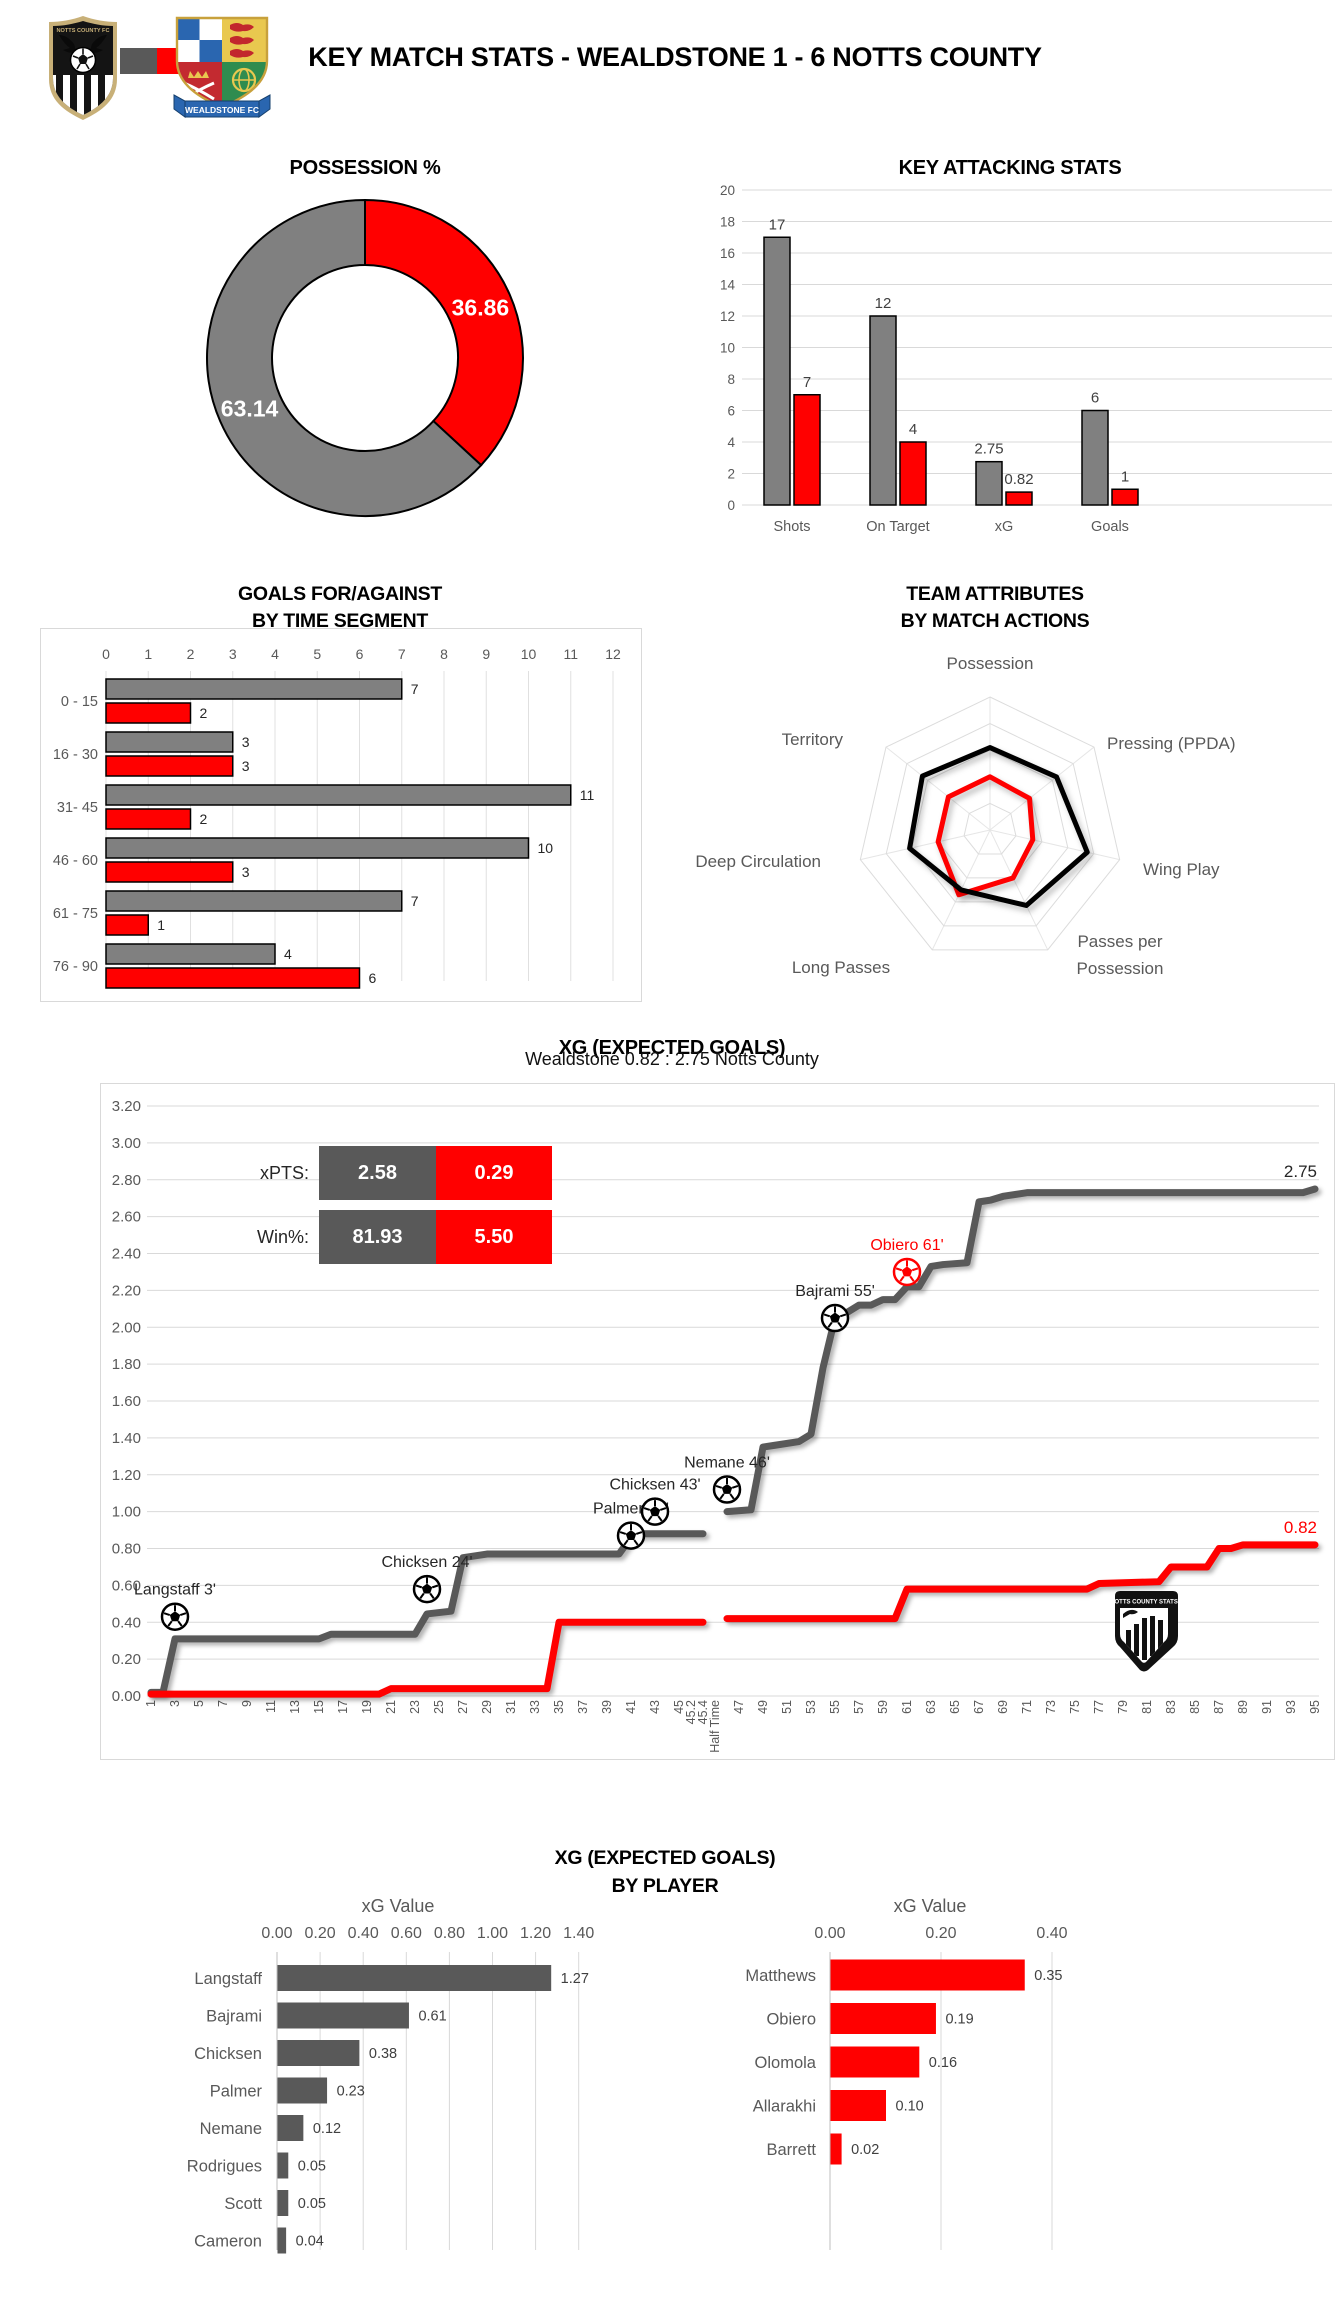 This screenshot has height=2305, width=1335. What do you see at coordinates (126, 1180) in the screenshot?
I see `chart-text: 2.80` at bounding box center [126, 1180].